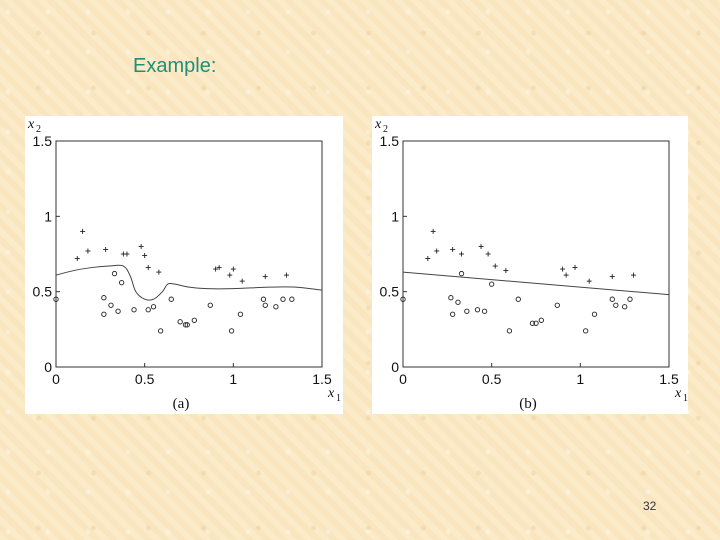 This screenshot has height=540, width=720. Describe the element at coordinates (175, 66) in the screenshot. I see `slide-title: Example:` at that location.